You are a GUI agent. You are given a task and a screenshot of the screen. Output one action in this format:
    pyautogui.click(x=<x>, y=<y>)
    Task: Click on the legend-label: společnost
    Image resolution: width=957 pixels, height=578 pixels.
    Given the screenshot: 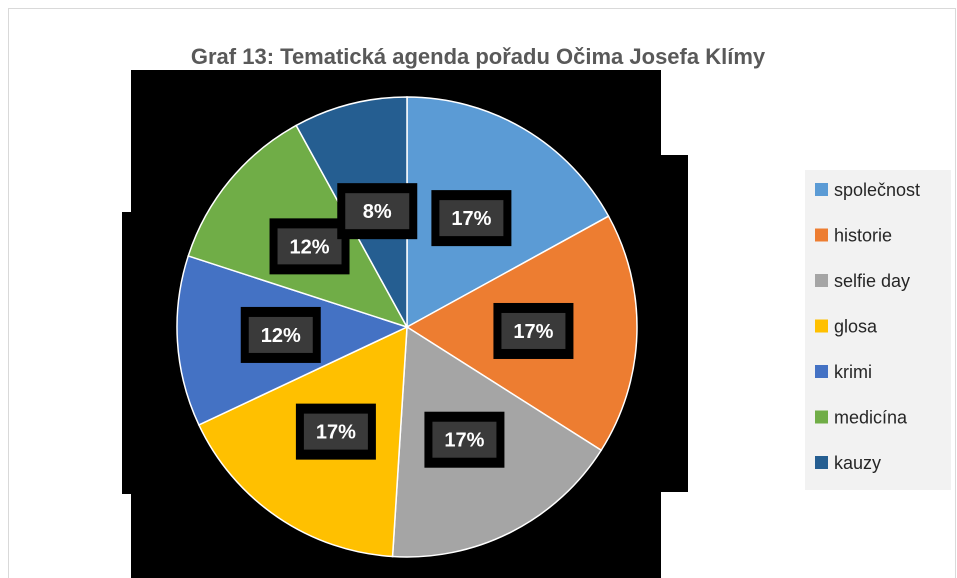 What is the action you would take?
    pyautogui.click(x=877, y=190)
    